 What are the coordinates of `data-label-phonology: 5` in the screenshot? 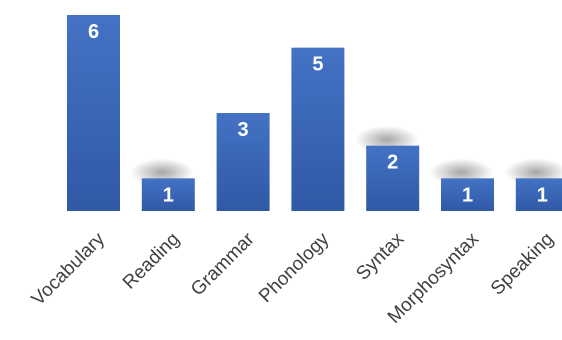 It's located at (317, 65).